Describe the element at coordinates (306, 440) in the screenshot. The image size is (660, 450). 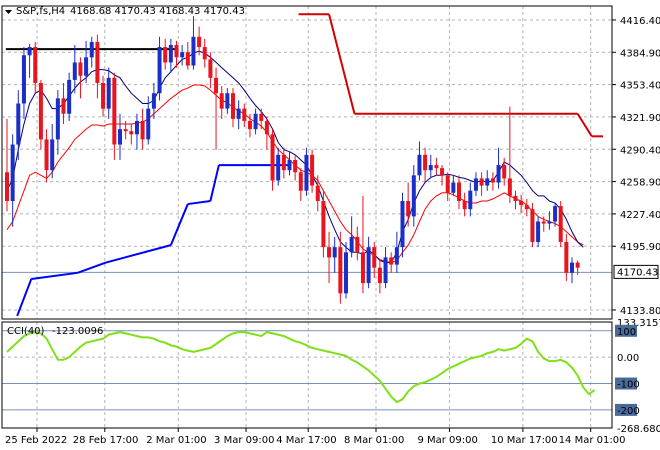
I see `date-tick-label: 4 Mar 17:00` at that location.